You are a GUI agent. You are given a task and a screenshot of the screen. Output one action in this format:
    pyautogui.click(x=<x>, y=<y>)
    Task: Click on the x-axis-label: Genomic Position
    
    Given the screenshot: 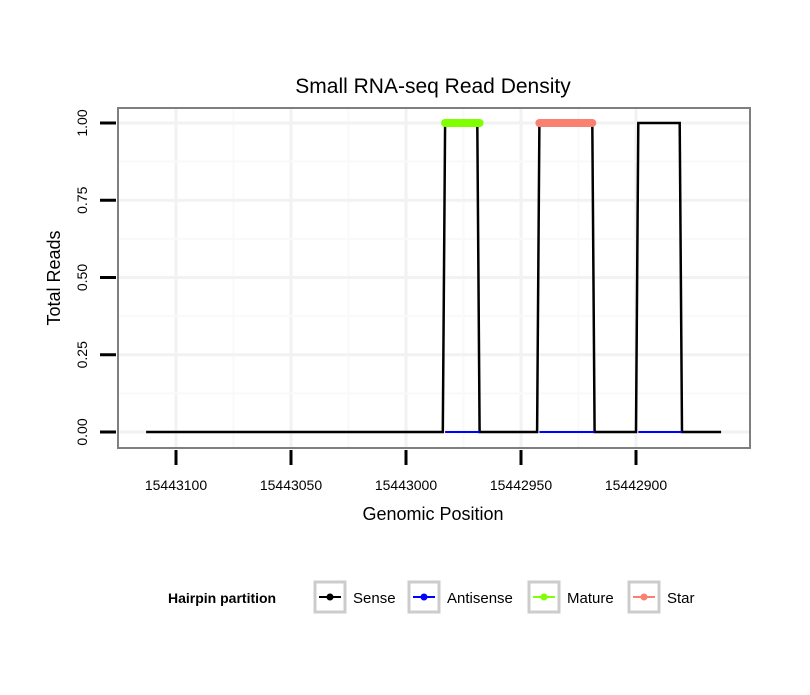 What is the action you would take?
    pyautogui.click(x=432, y=514)
    